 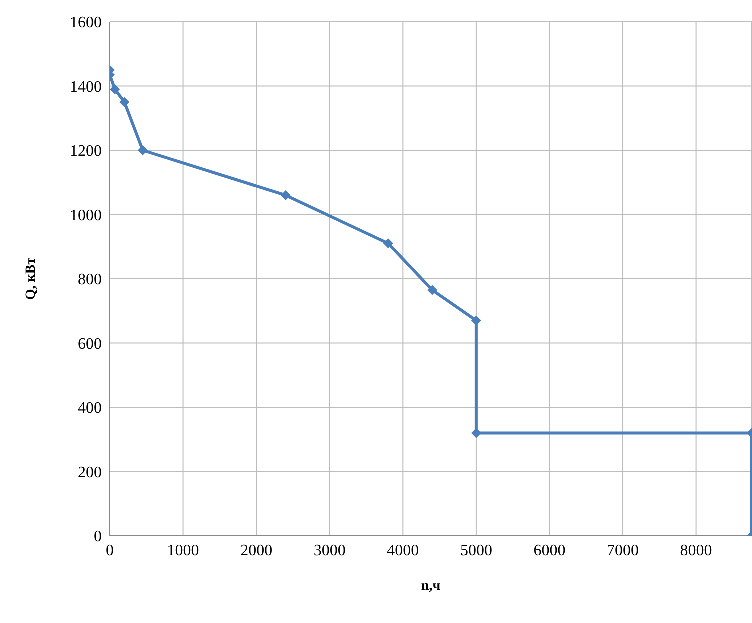 What do you see at coordinates (86, 23) in the screenshot?
I see `y-tick-label: 1600` at bounding box center [86, 23].